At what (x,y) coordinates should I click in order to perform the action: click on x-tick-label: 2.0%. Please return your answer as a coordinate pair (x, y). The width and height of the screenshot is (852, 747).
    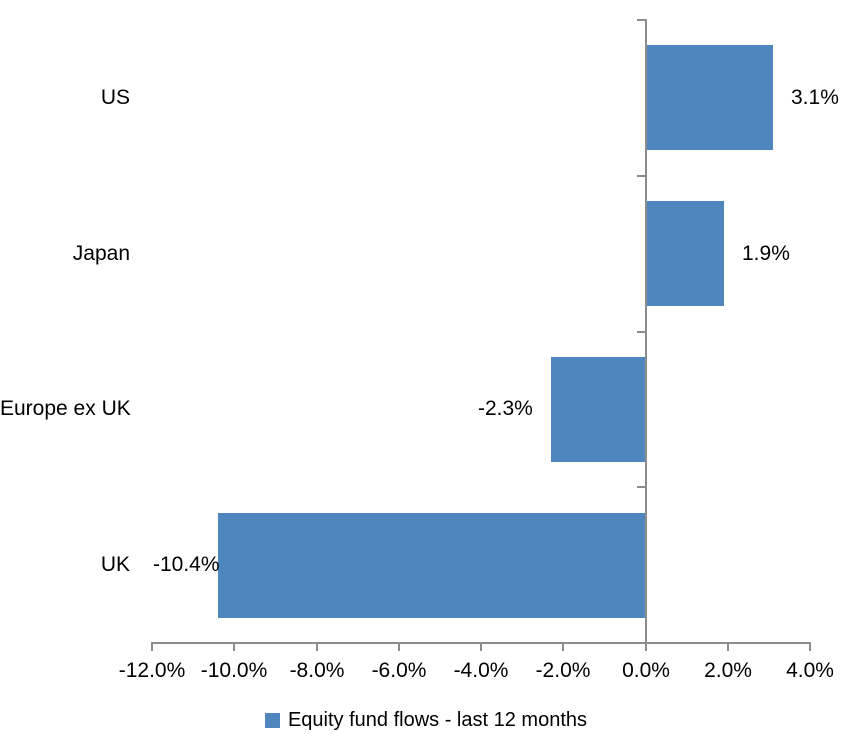
    Looking at the image, I should click on (728, 670).